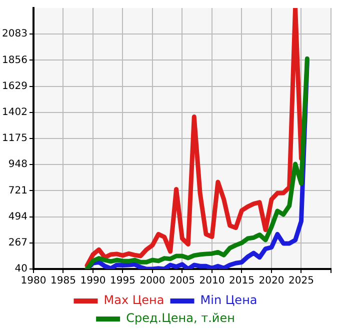  What do you see at coordinates (15, 112) in the screenshot?
I see `y-tick-label: 1402` at bounding box center [15, 112].